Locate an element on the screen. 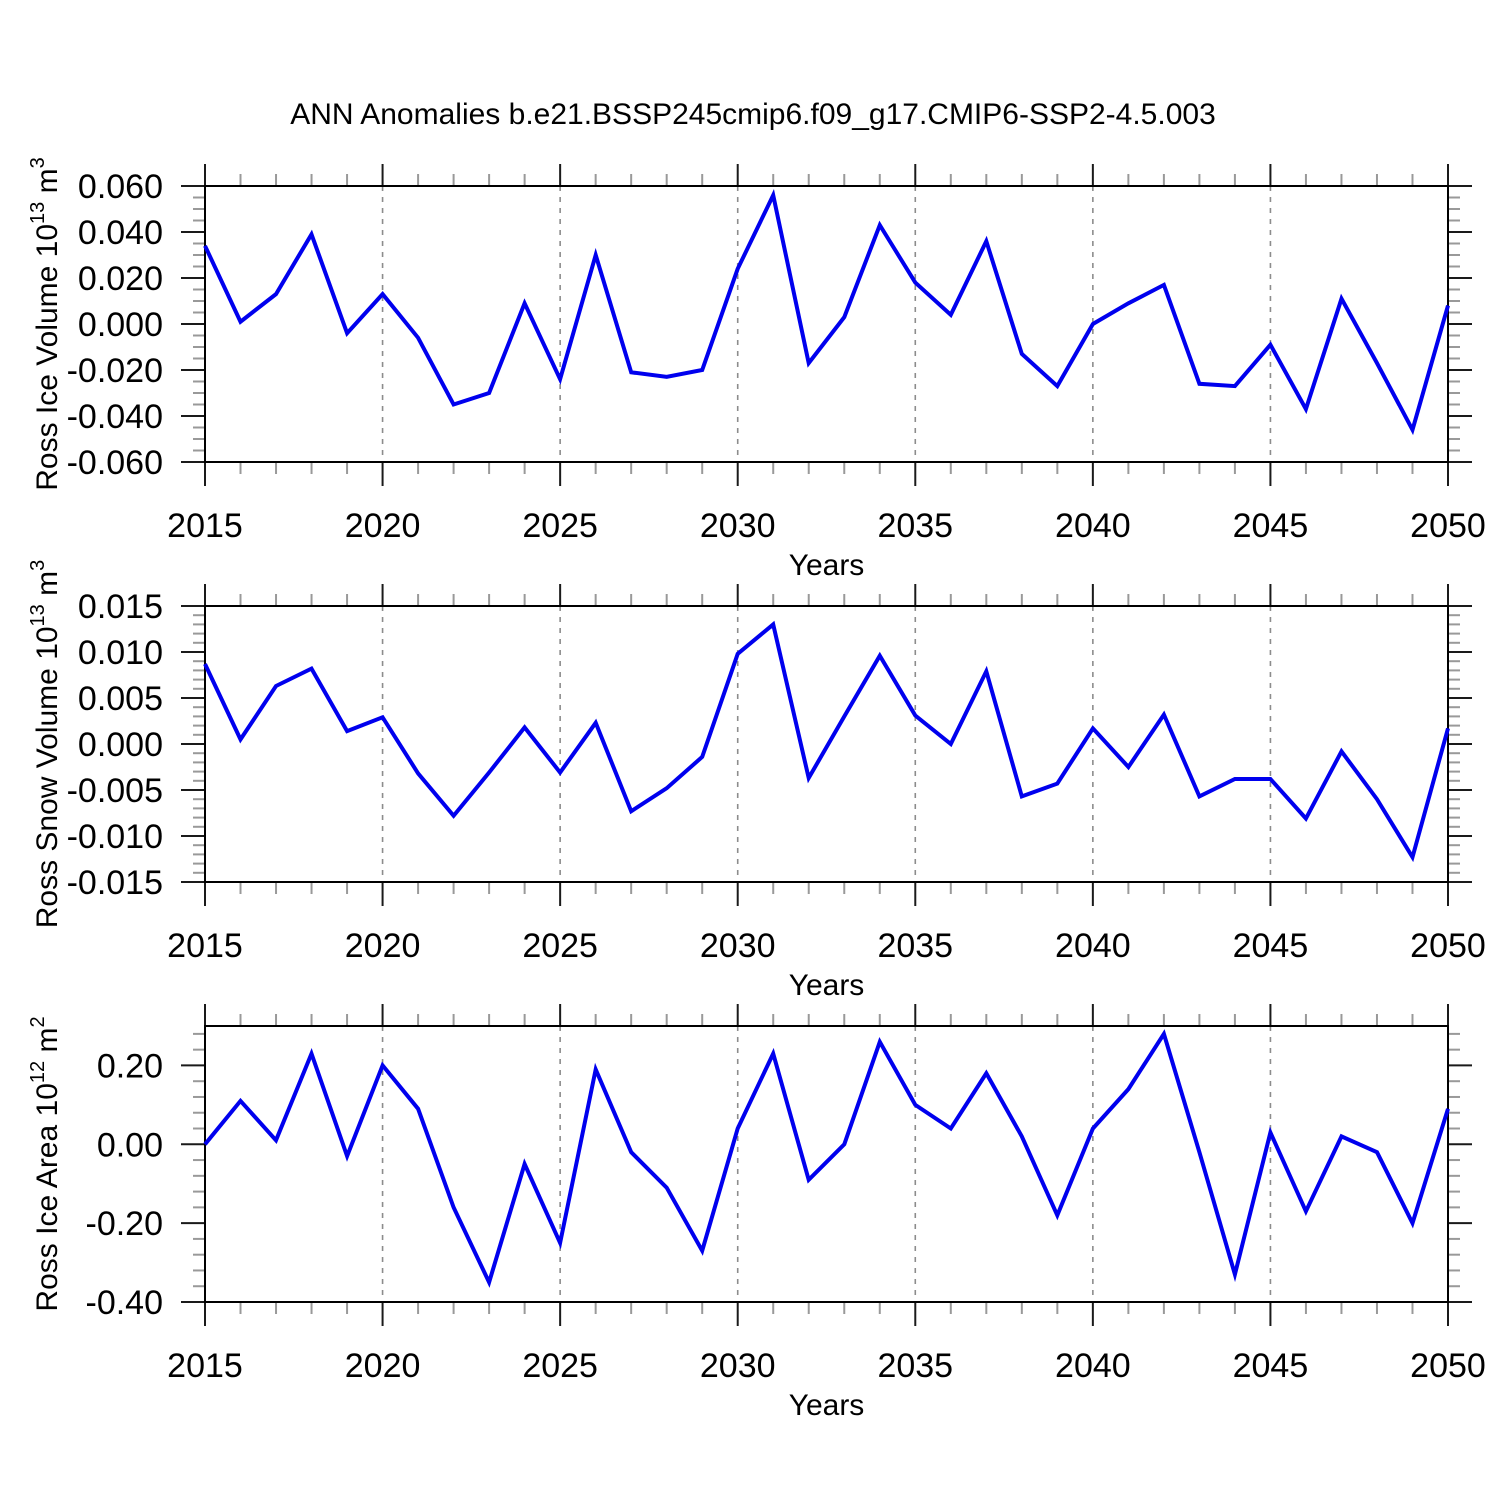  y-tick-label: 0.060 is located at coordinates (120, 187).